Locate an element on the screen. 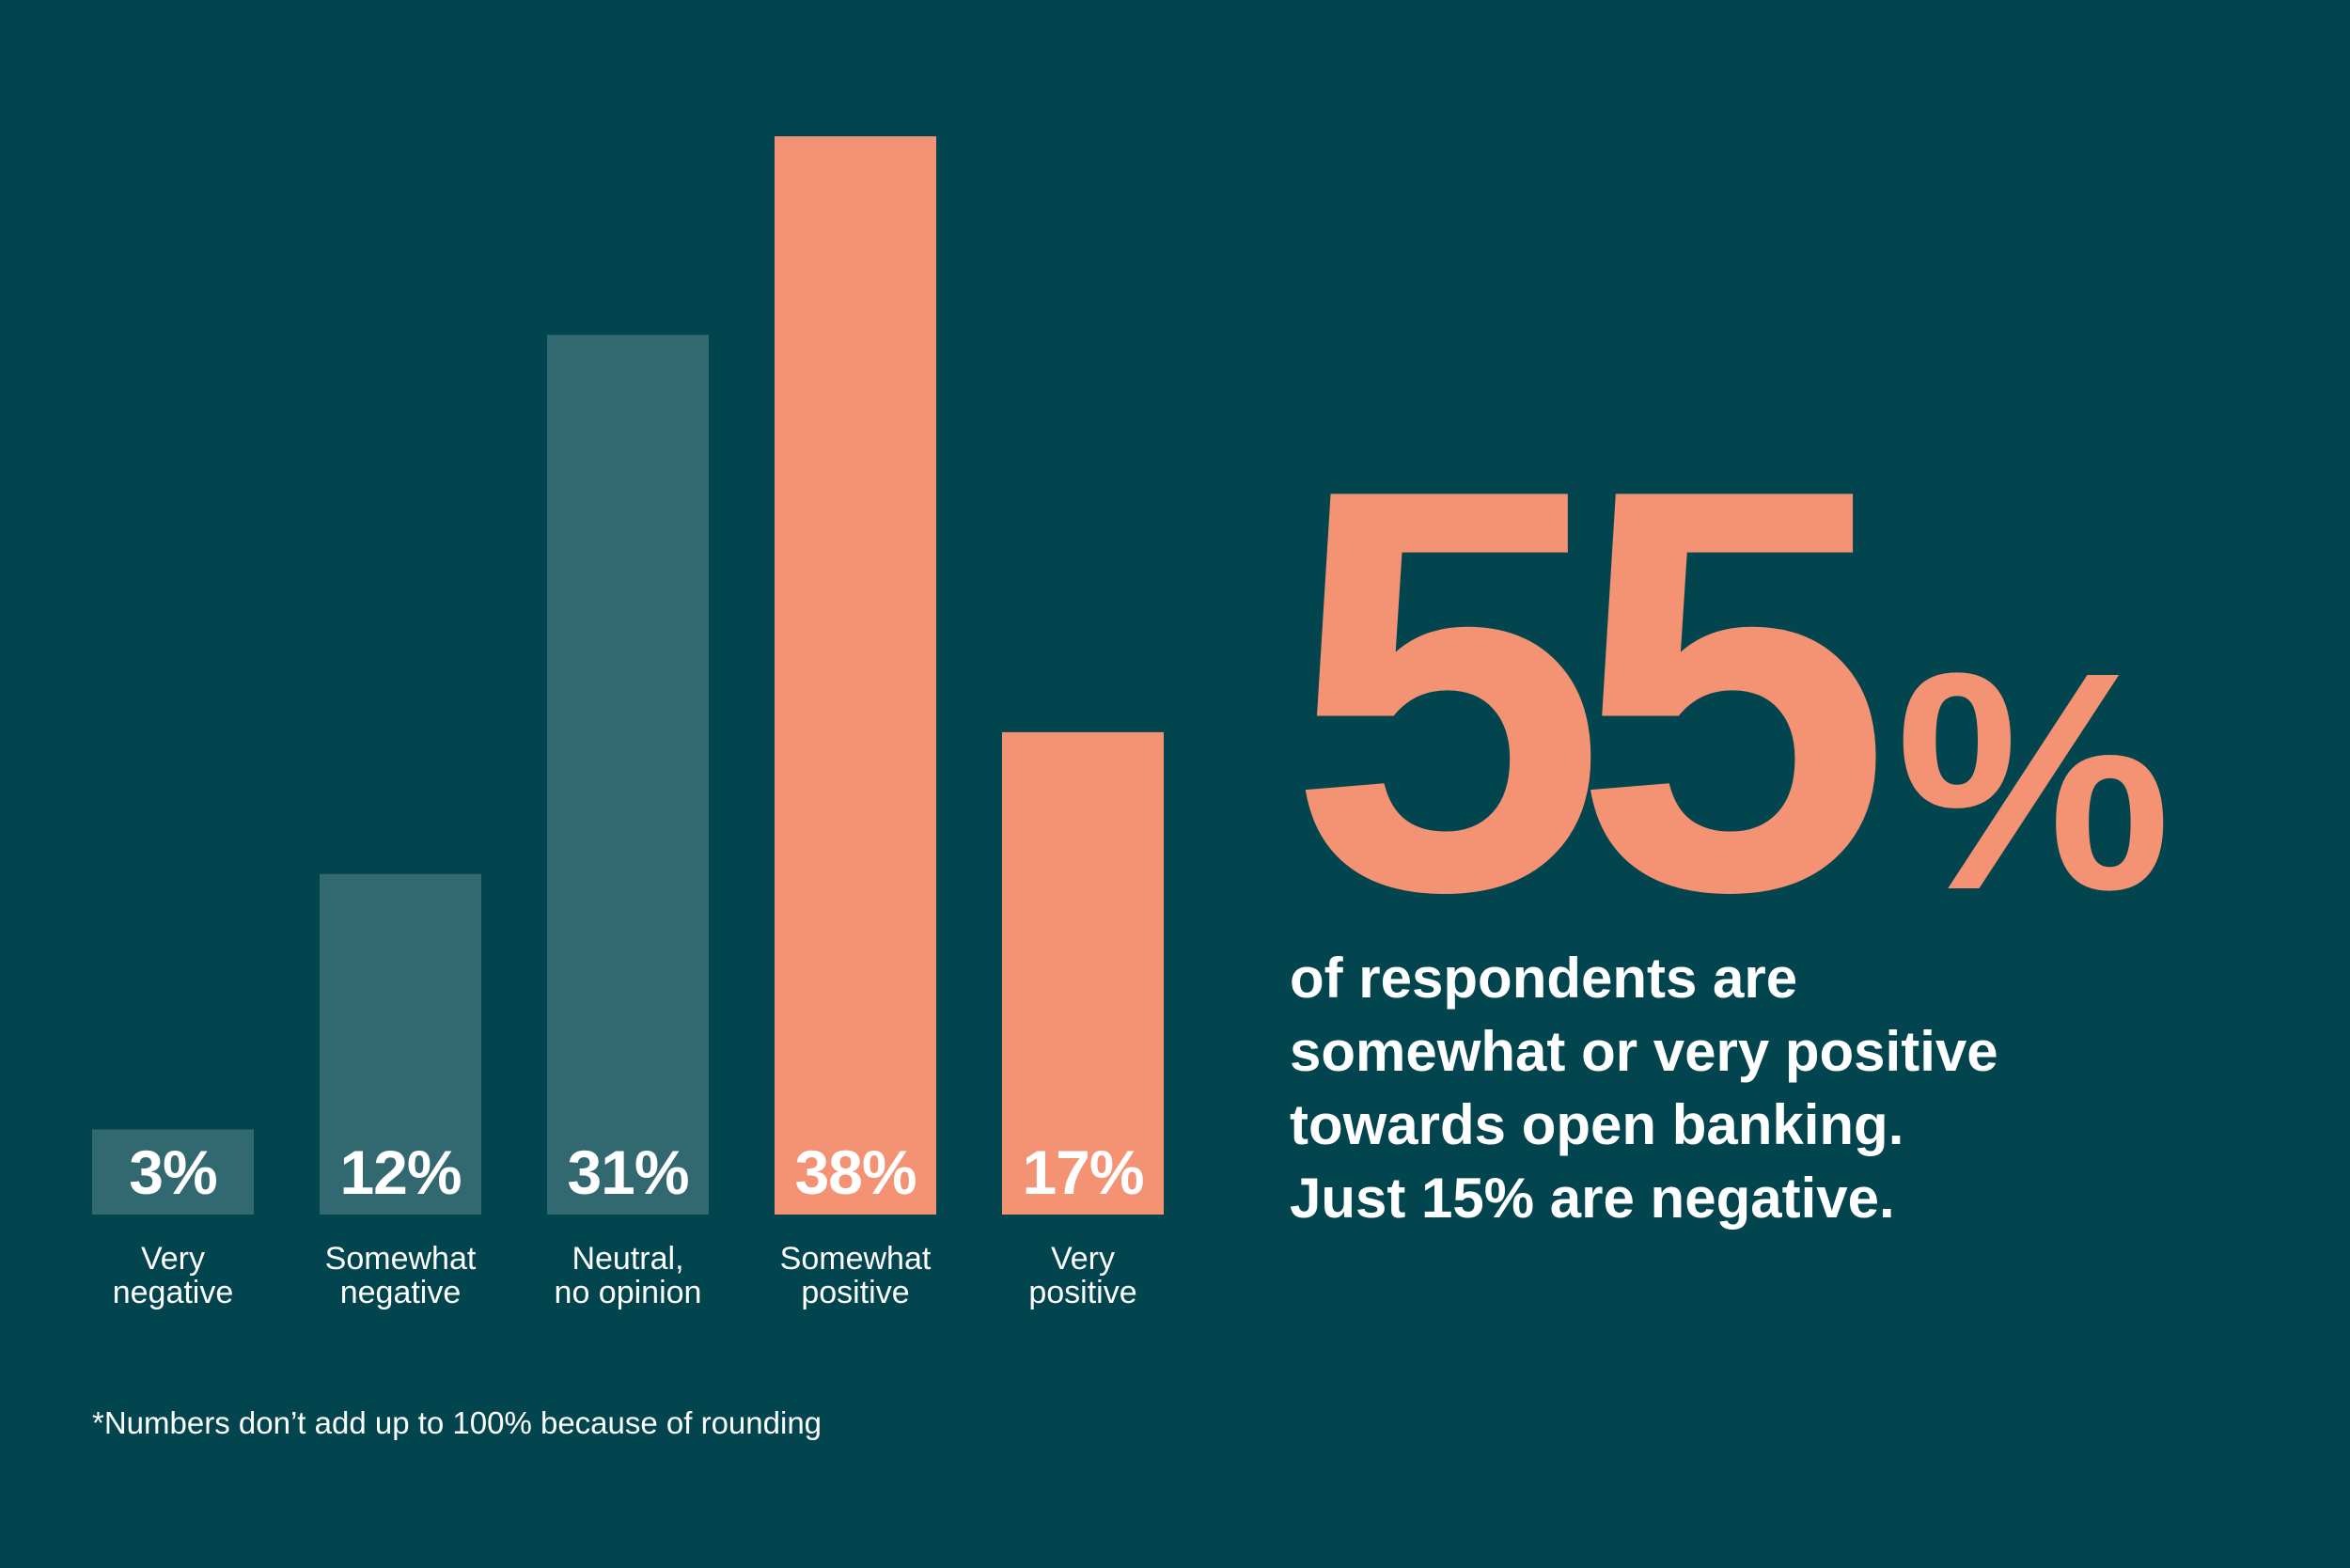 The width and height of the screenshot is (2350, 1568). caption-line: somewhat or very positive is located at coordinates (1644, 1051).